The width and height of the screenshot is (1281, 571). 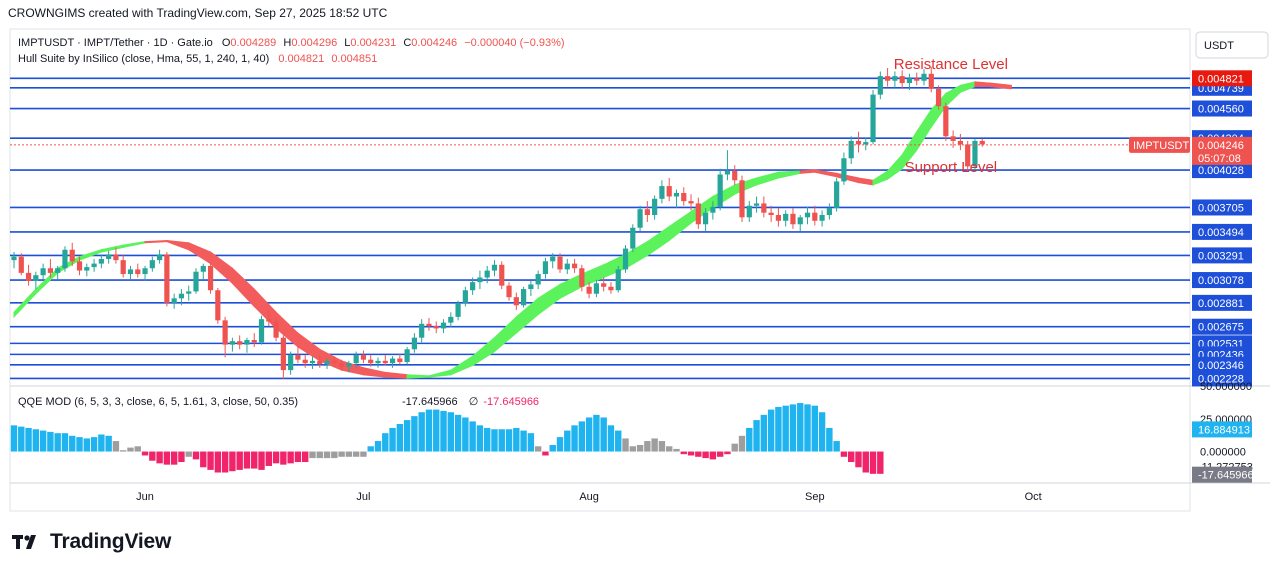 I want to click on qqe-legend-value-1: -17.645966, so click(x=430, y=402).